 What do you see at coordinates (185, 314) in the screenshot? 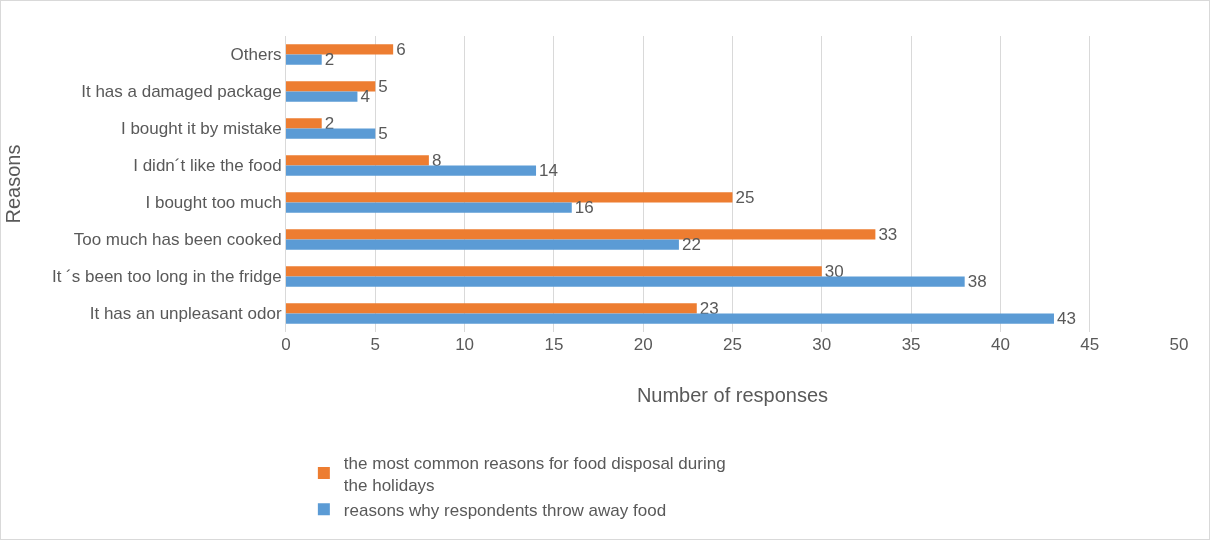
I see `y-tick-label: It has an unpleasant odor` at bounding box center [185, 314].